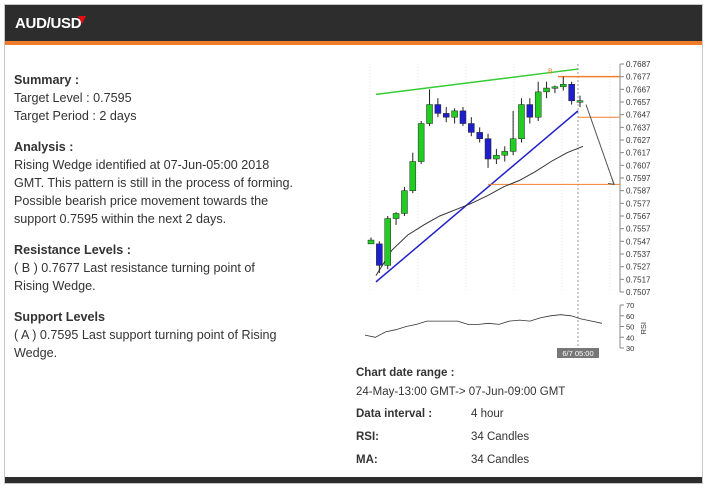 The image size is (707, 488). Describe the element at coordinates (44, 147) in the screenshot. I see `analysis-heading: Analysis :` at that location.